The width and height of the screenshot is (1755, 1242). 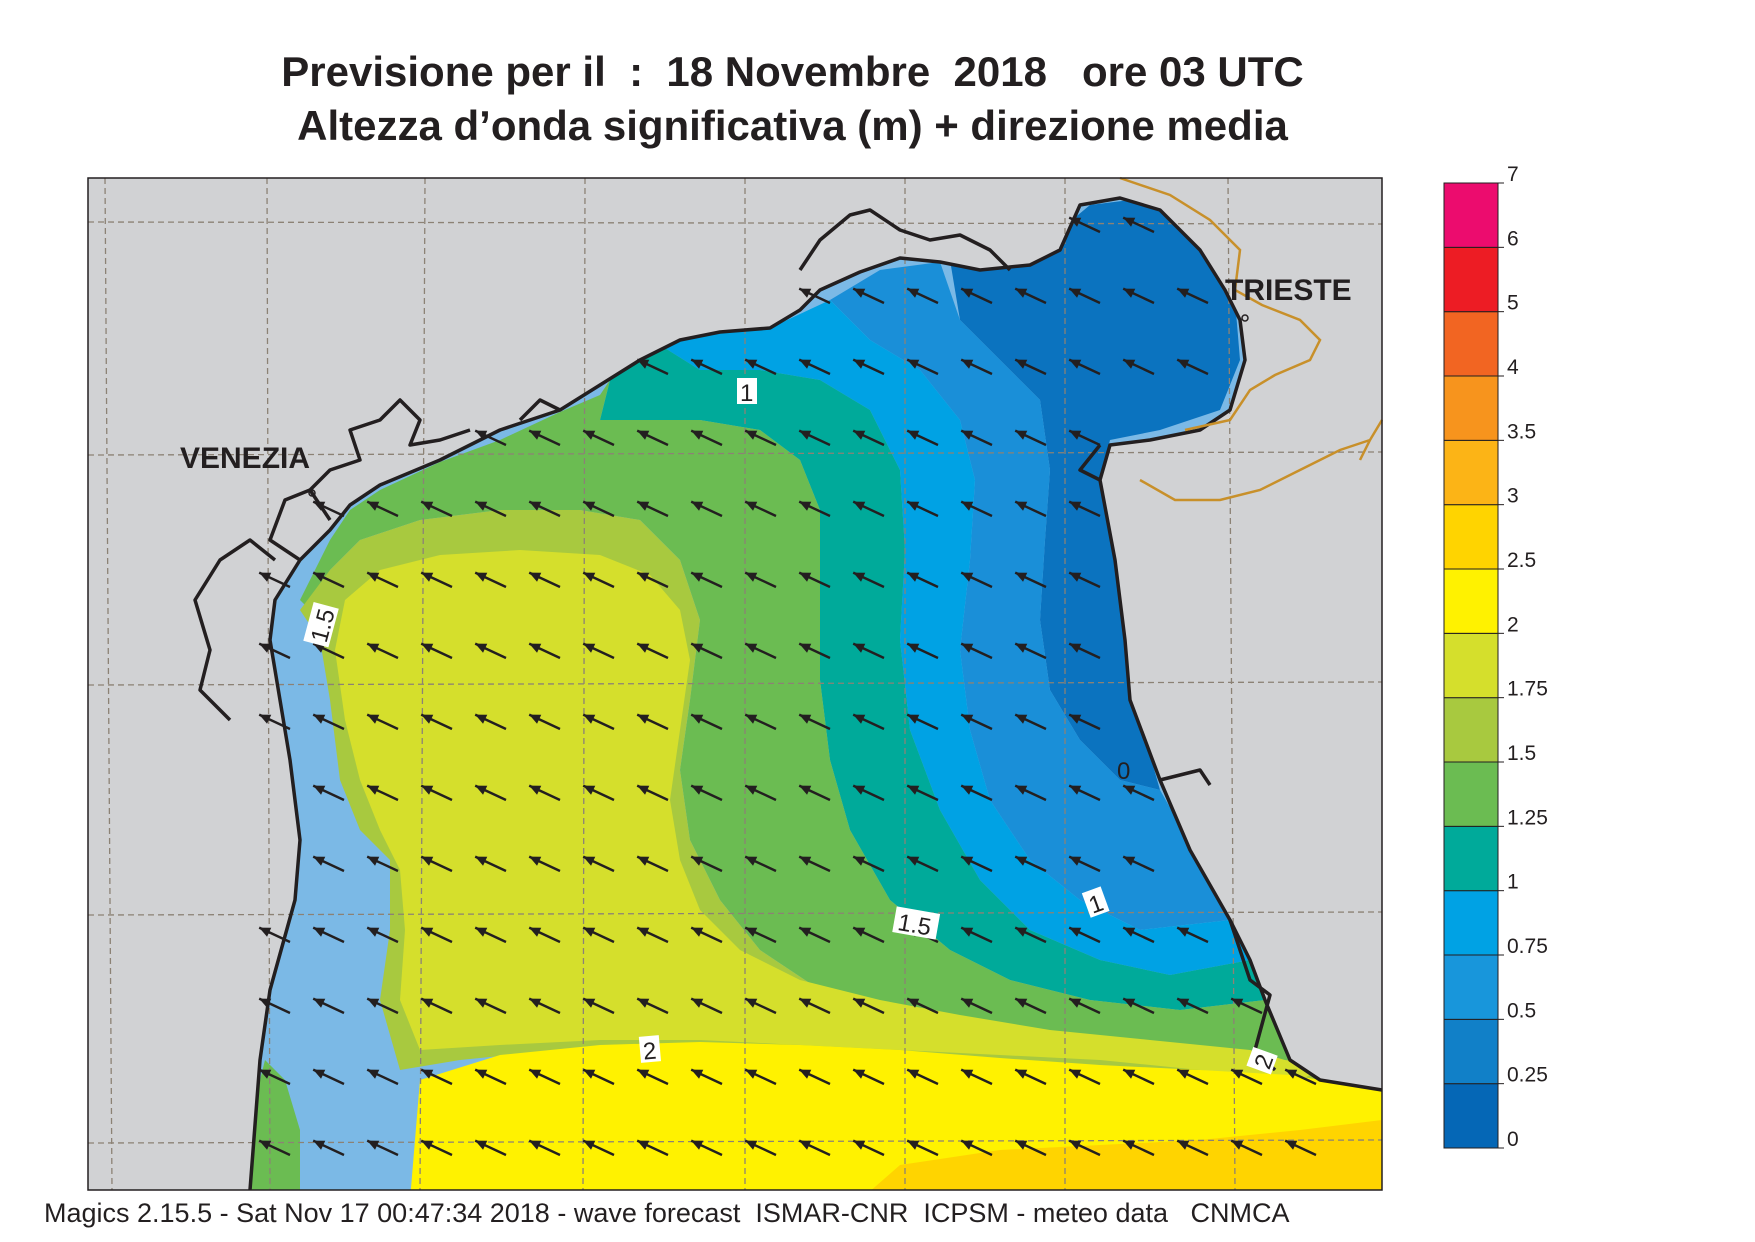 I want to click on city-label-trieste: TRIESTE, so click(x=1288, y=290).